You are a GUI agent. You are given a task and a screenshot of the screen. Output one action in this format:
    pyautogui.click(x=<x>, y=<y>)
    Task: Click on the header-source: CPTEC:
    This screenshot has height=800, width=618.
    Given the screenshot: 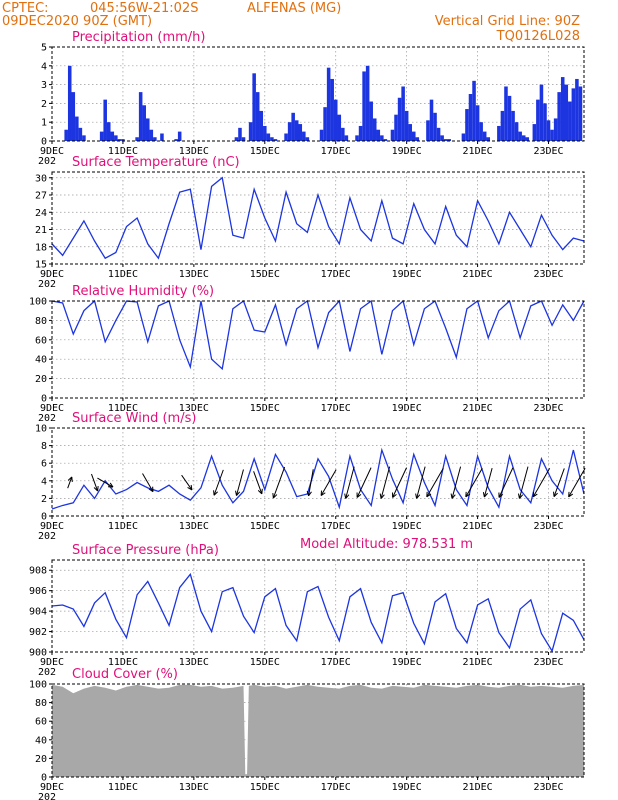 What is the action you would take?
    pyautogui.click(x=25, y=8)
    